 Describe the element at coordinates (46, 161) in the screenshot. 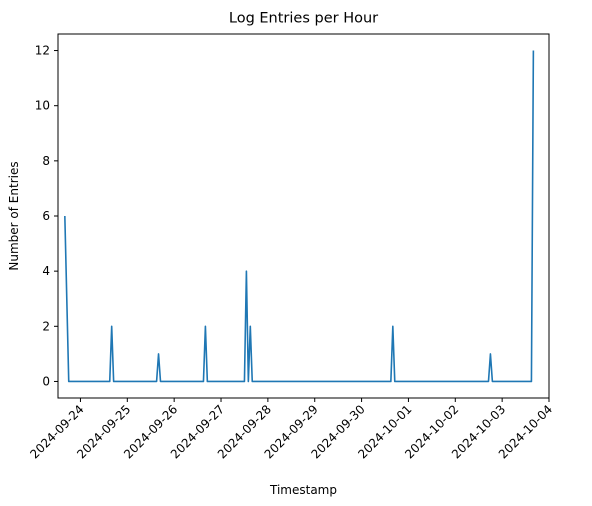

I see `y-tick-label: 8` at that location.